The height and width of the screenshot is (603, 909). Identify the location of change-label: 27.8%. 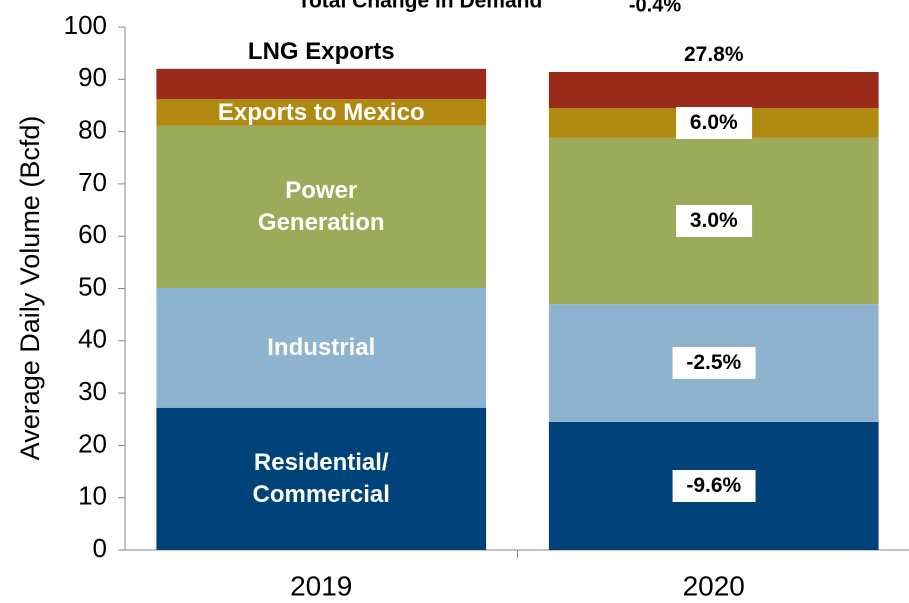
(713, 54).